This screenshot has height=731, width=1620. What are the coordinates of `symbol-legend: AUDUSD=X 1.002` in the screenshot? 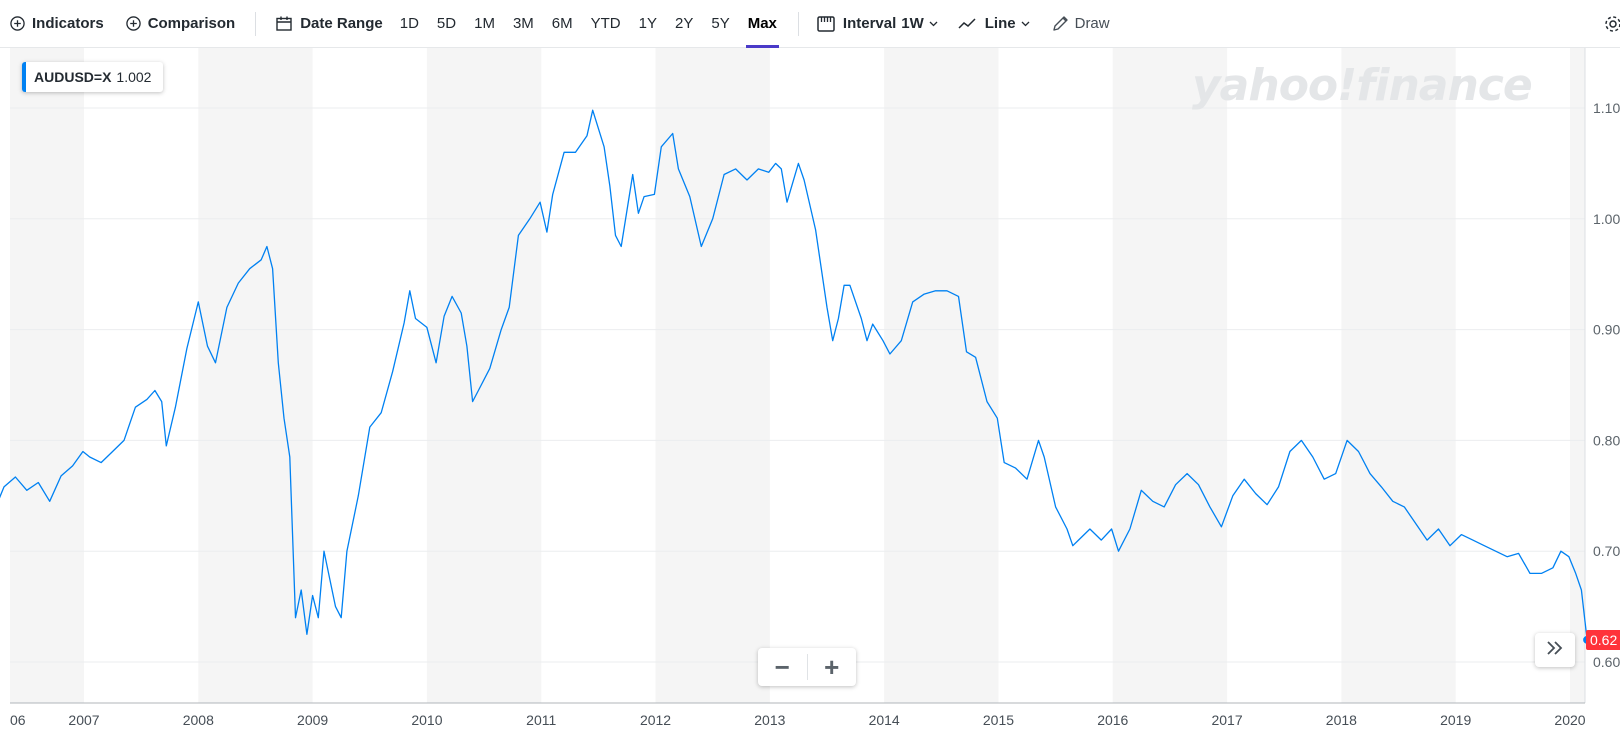 It's located at (93, 77).